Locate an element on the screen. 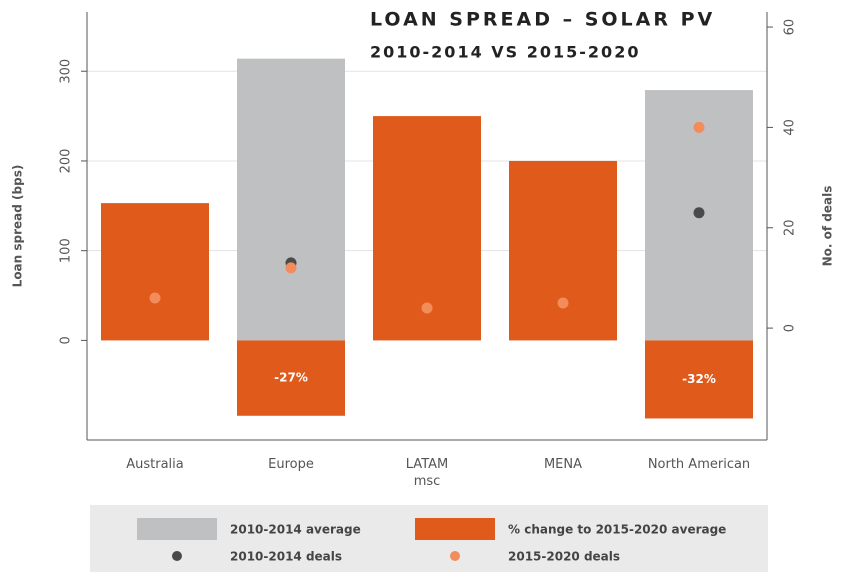 The image size is (846, 572). y2-tick-label: 60 is located at coordinates (790, 27).